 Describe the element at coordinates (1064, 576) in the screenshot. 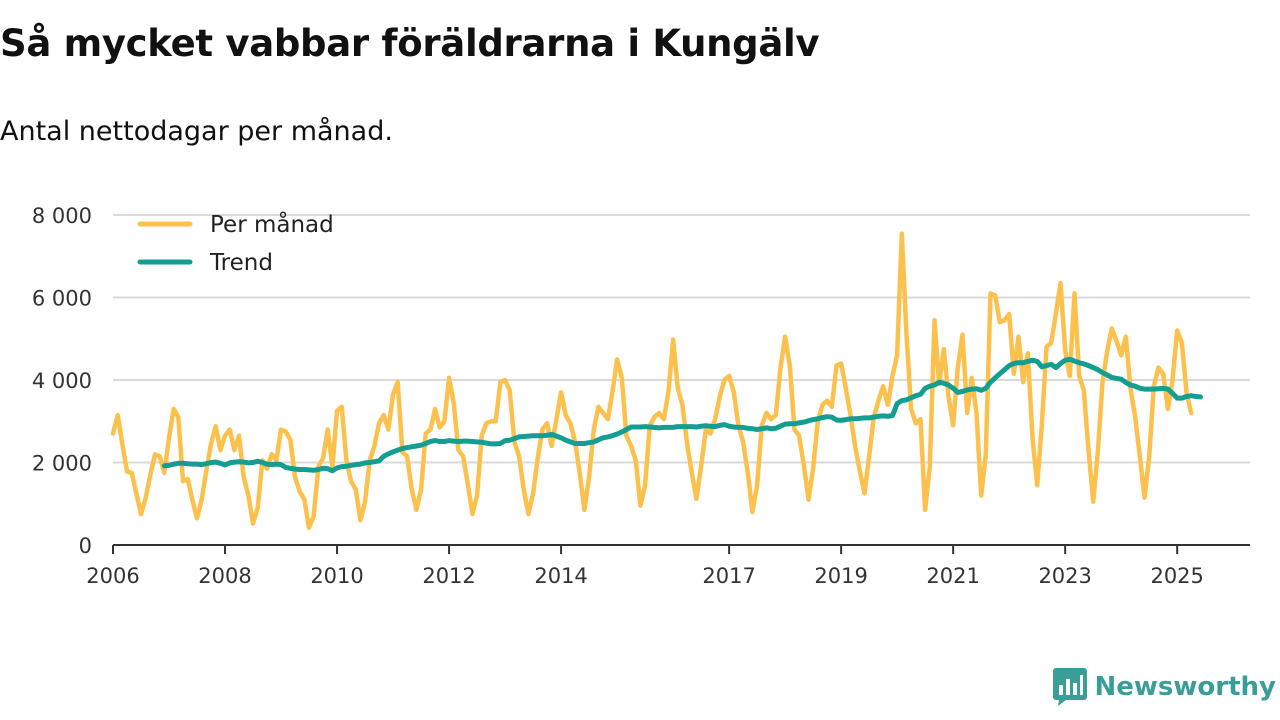

I see `x-tick-label: 2023` at that location.